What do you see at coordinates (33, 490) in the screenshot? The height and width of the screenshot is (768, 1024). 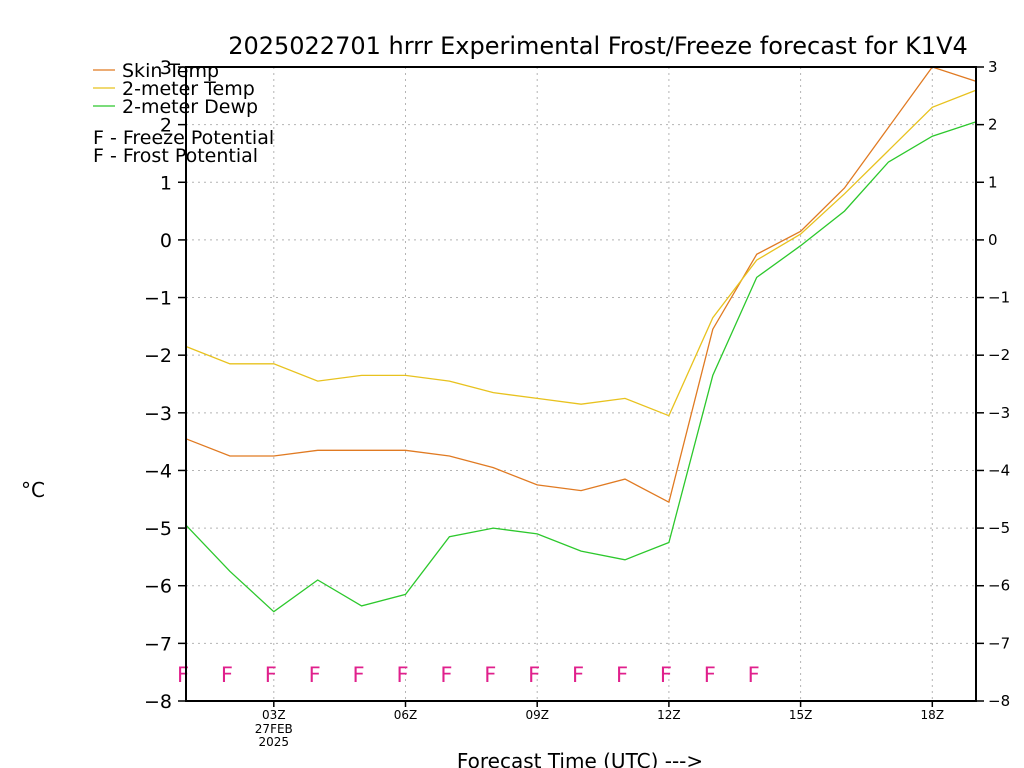 I see `y-axis-label: °C` at bounding box center [33, 490].